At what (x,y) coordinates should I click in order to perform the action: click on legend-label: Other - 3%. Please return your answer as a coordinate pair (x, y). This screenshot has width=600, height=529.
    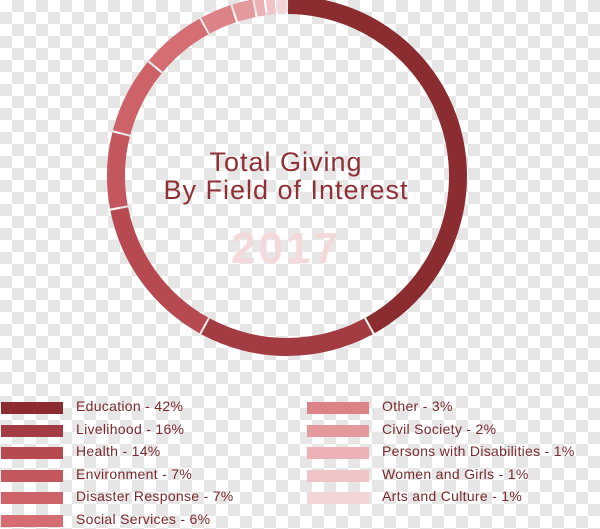
    Looking at the image, I should click on (417, 406).